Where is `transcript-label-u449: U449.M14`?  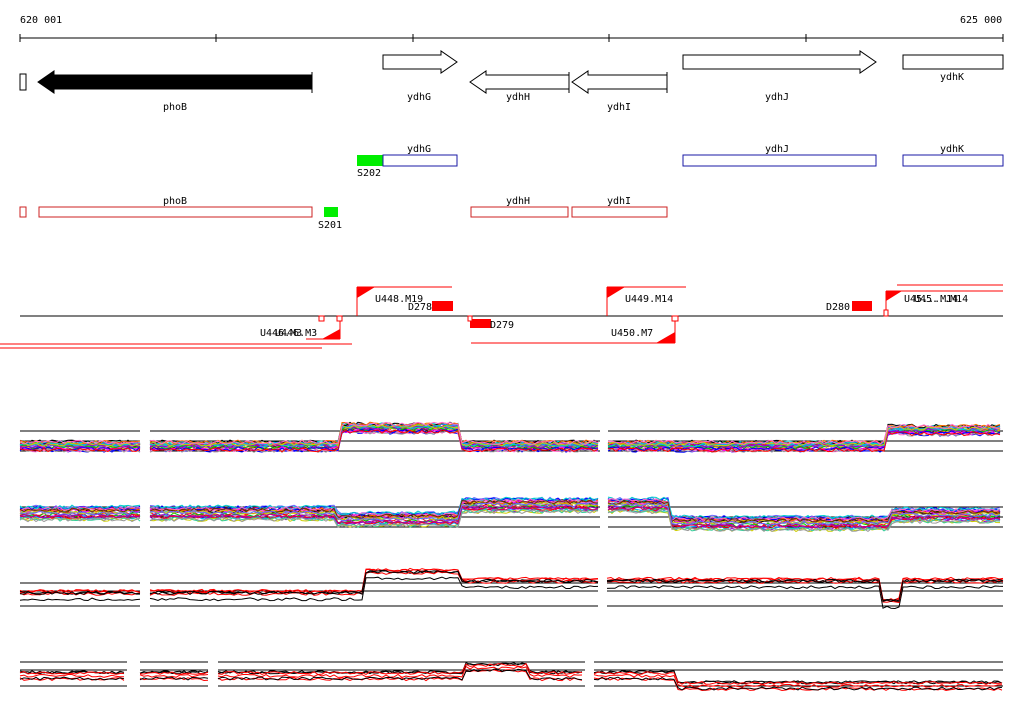 transcript-label-u449: U449.M14 is located at coordinates (649, 299).